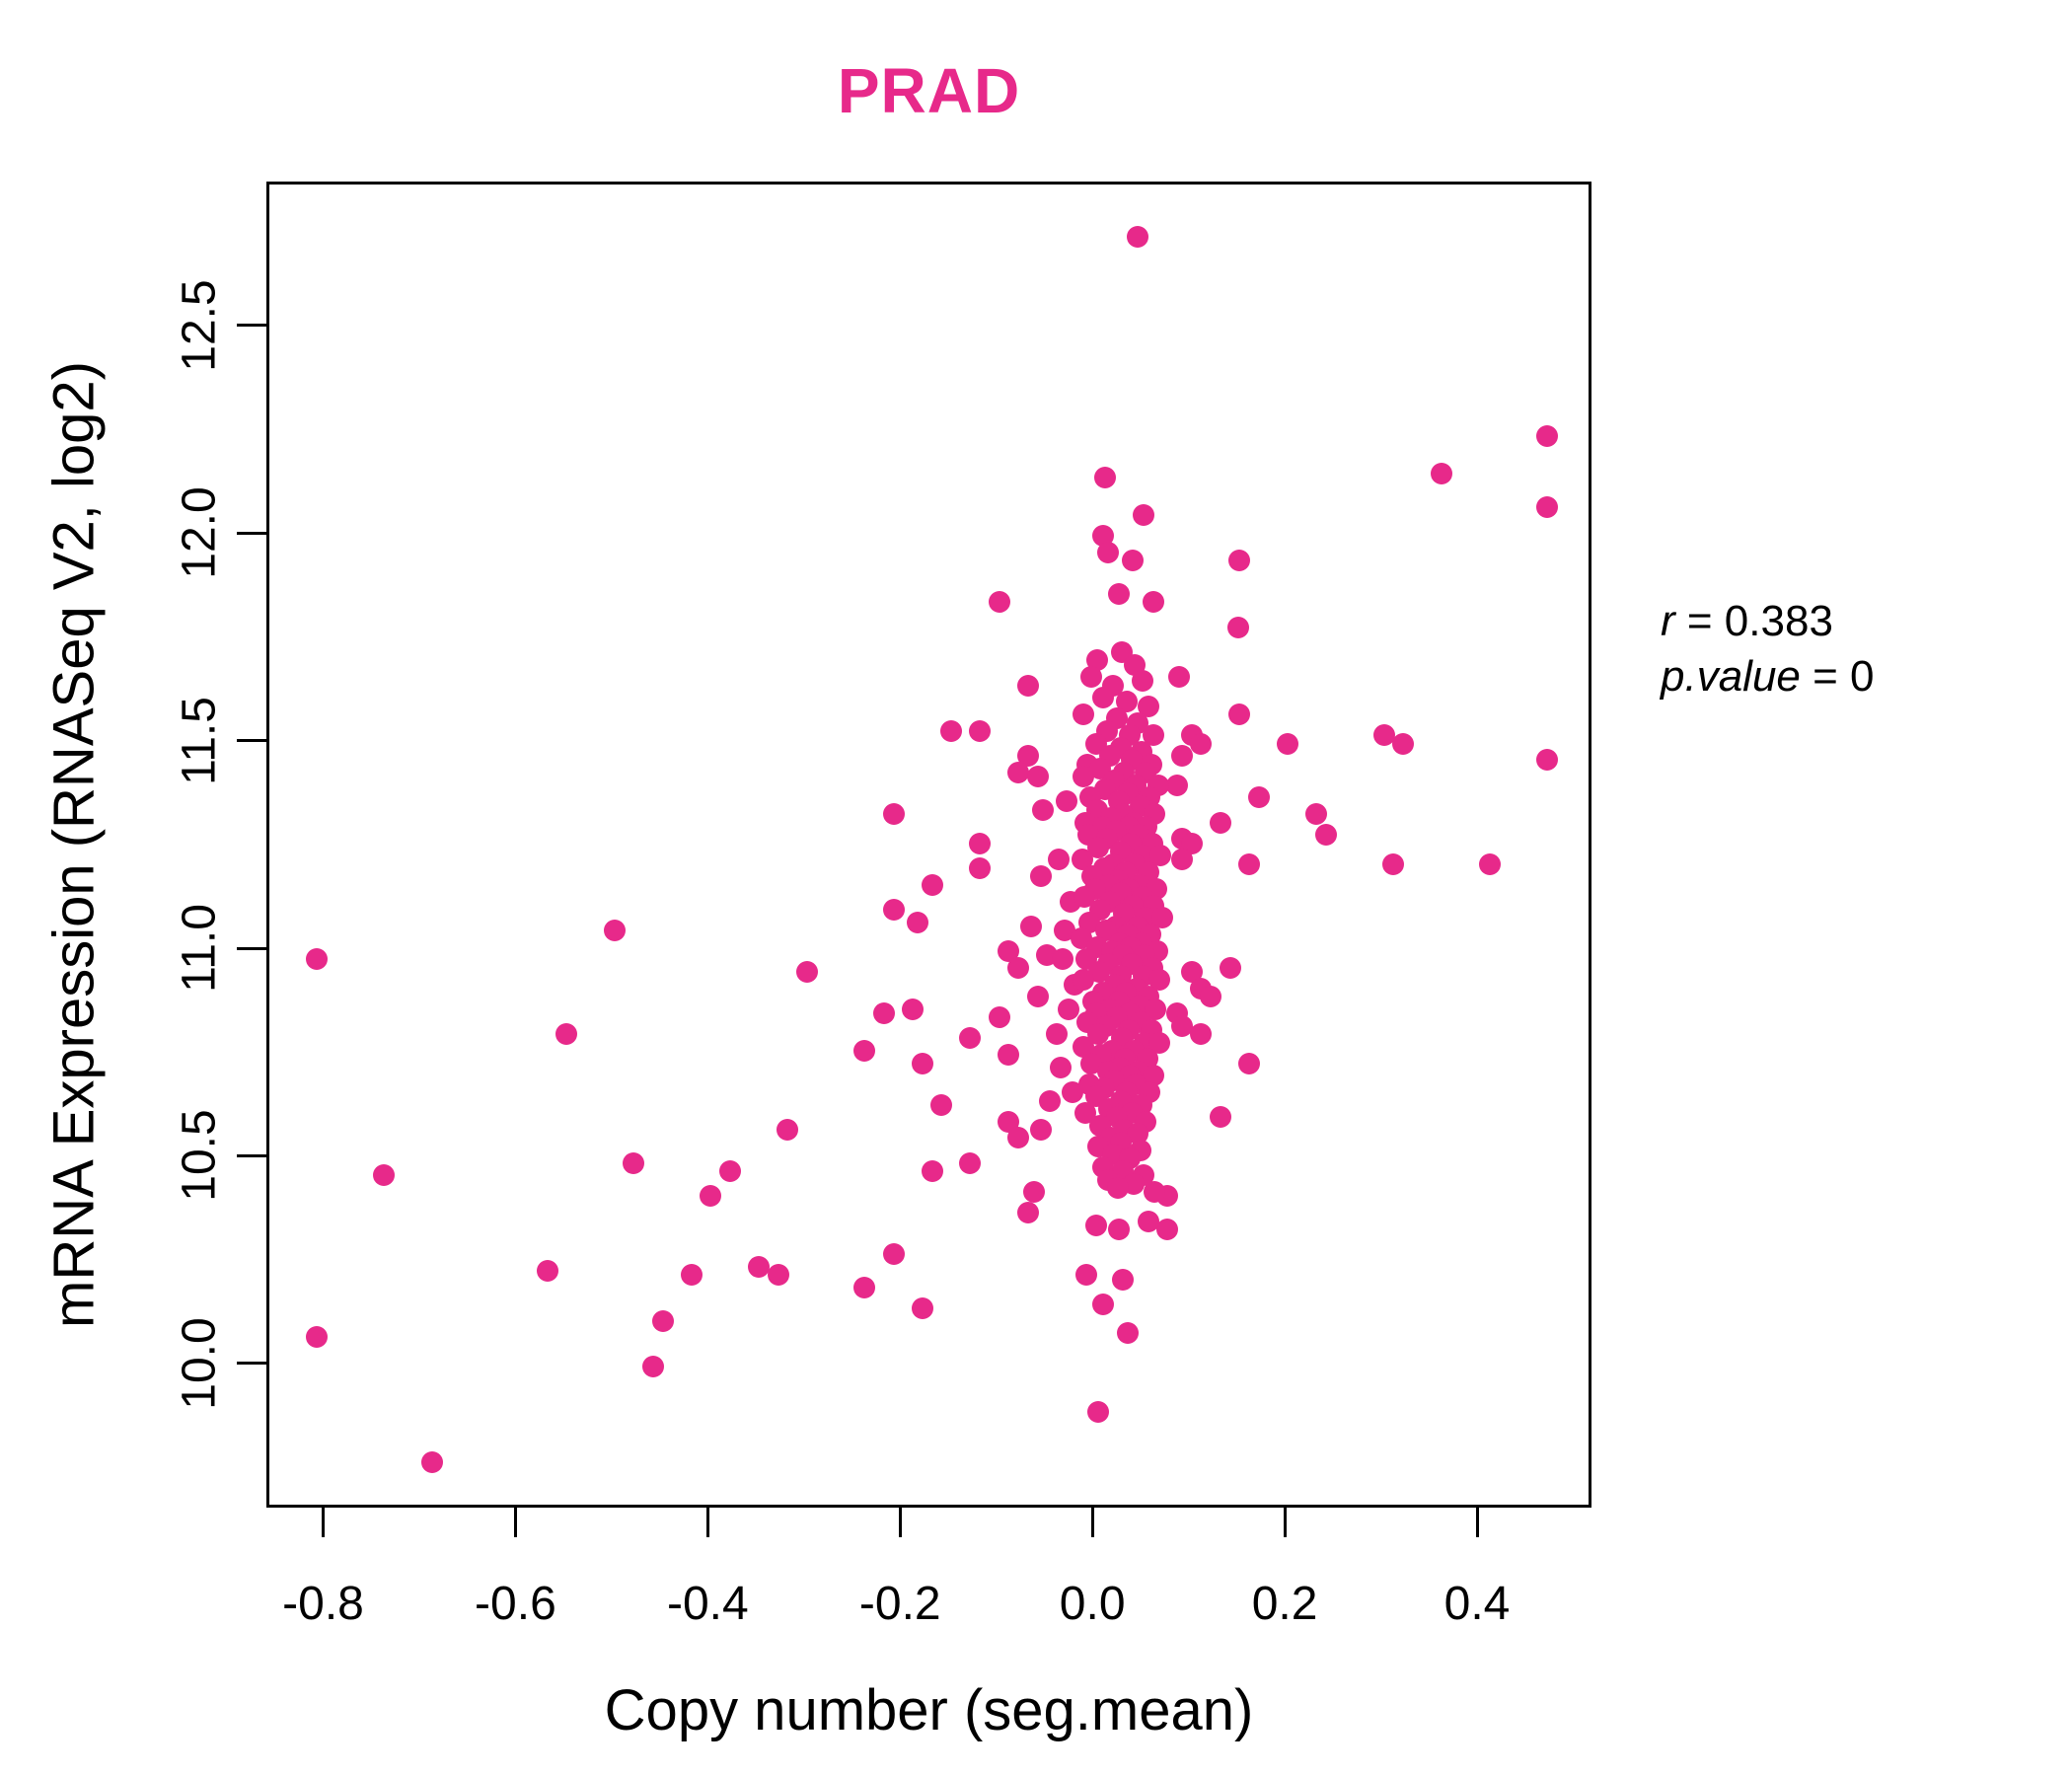  Describe the element at coordinates (74, 844) in the screenshot. I see `y-axis-label: mRNA Expression (RNASeq V2, log2)` at that location.